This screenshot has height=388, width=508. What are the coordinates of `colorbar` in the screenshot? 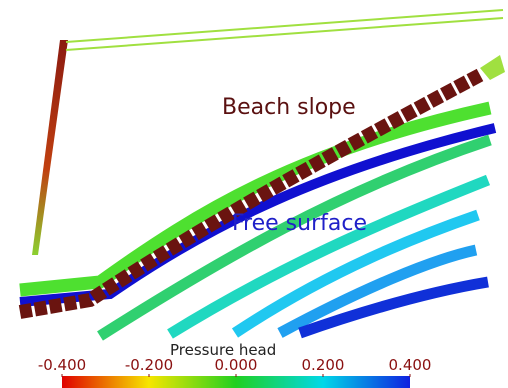 It's located at (236, 382).